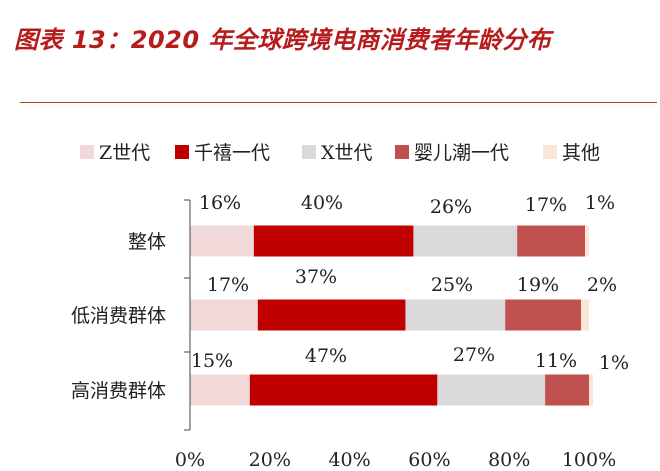 The image size is (660, 471). I want to click on x-tick-label: 60%, so click(429, 460).